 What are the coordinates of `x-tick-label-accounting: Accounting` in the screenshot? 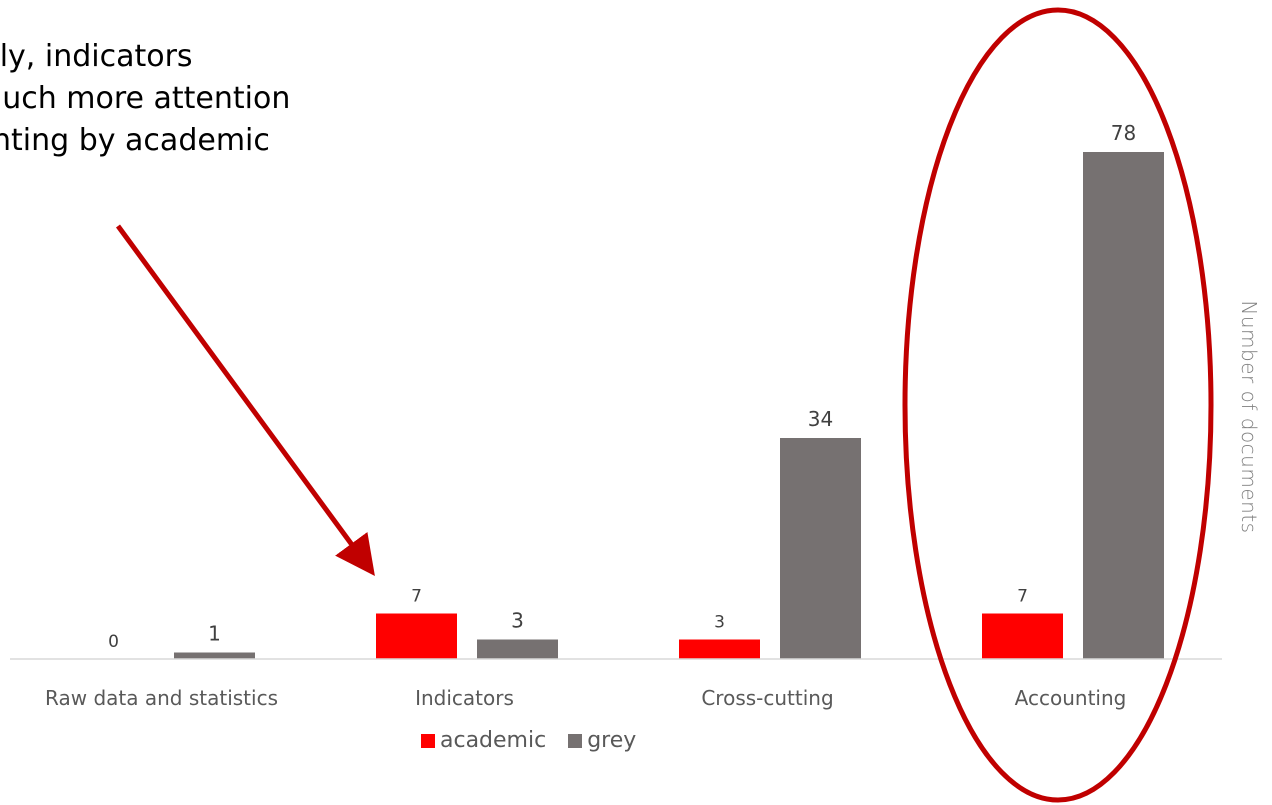 It's located at (1071, 698).